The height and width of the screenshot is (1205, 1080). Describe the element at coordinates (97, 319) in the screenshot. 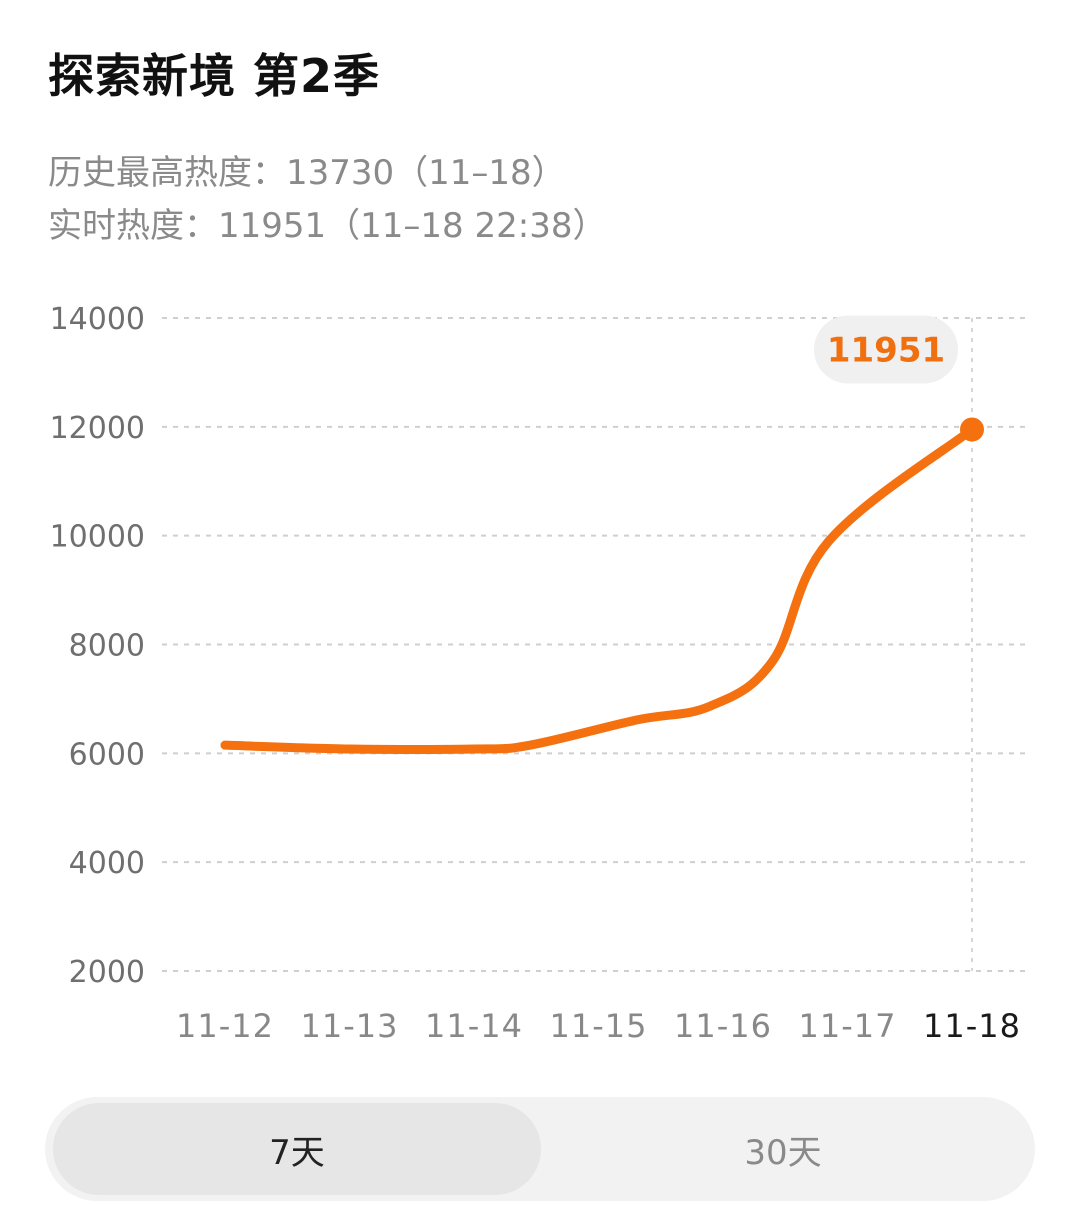

I see `y-tick-label: 14000` at that location.